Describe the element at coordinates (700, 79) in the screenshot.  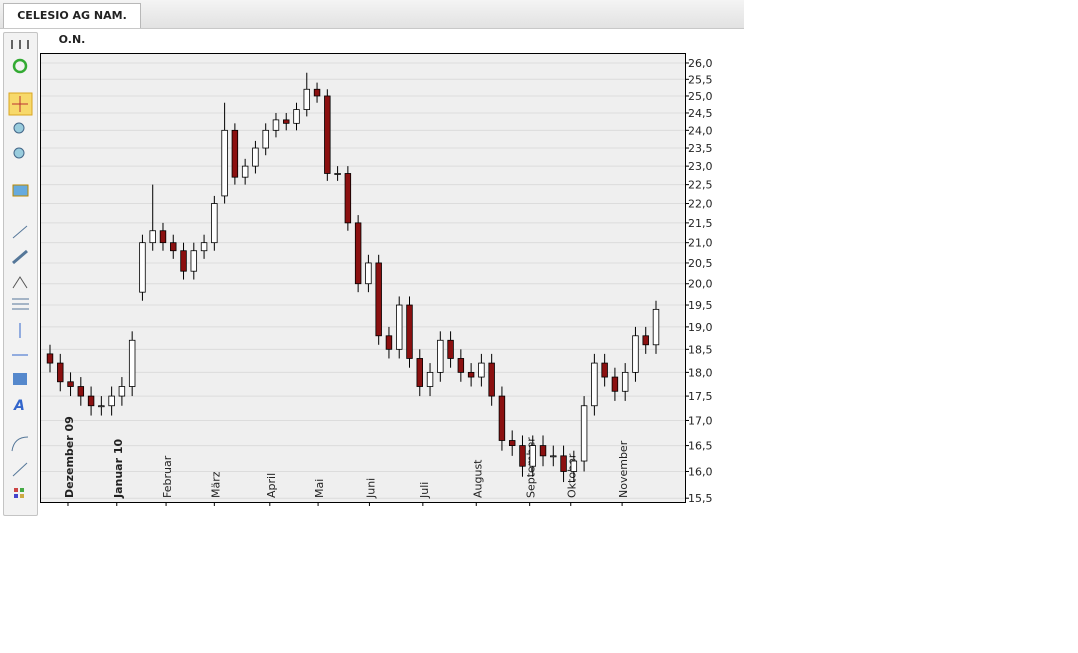
I see `y-tick-label: 25,5` at that location.